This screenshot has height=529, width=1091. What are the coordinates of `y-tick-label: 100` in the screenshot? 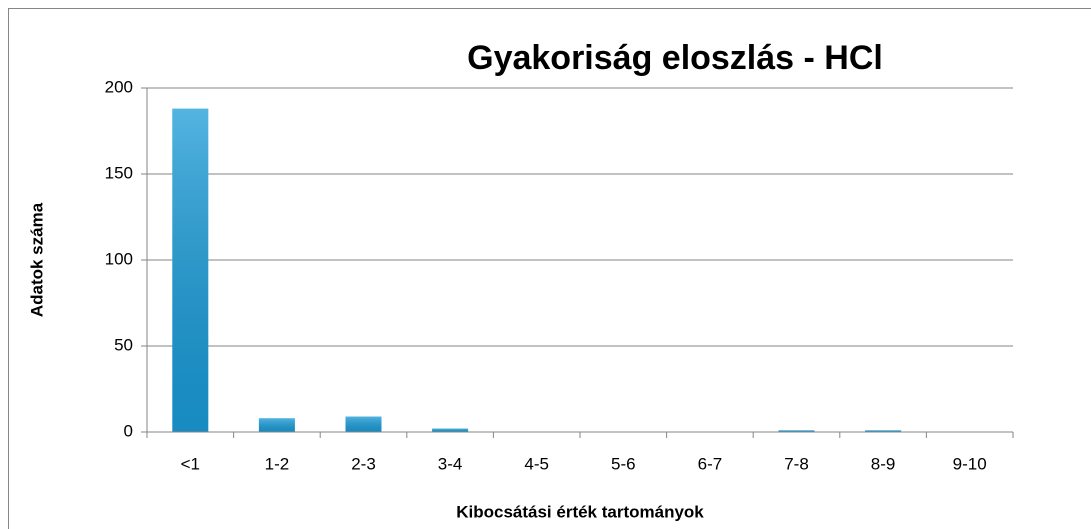 It's located at (119, 258).